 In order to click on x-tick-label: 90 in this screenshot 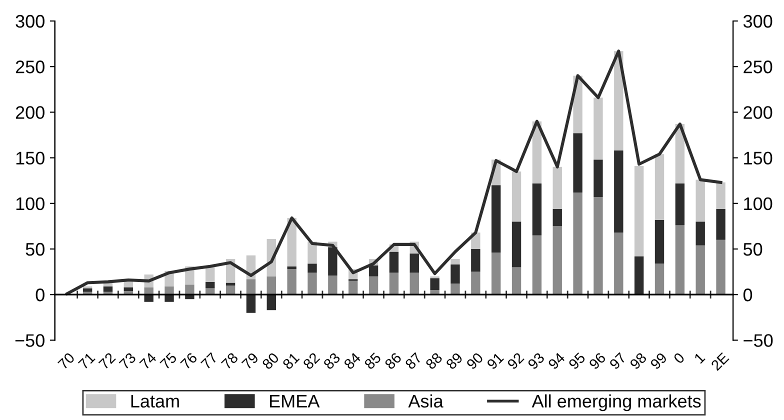, I will do `click(475, 361)`.